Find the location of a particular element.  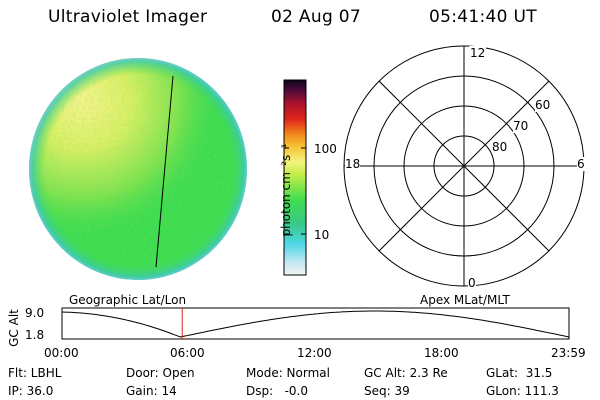

orbit-x-tick-1800: 18:00 is located at coordinates (441, 353).